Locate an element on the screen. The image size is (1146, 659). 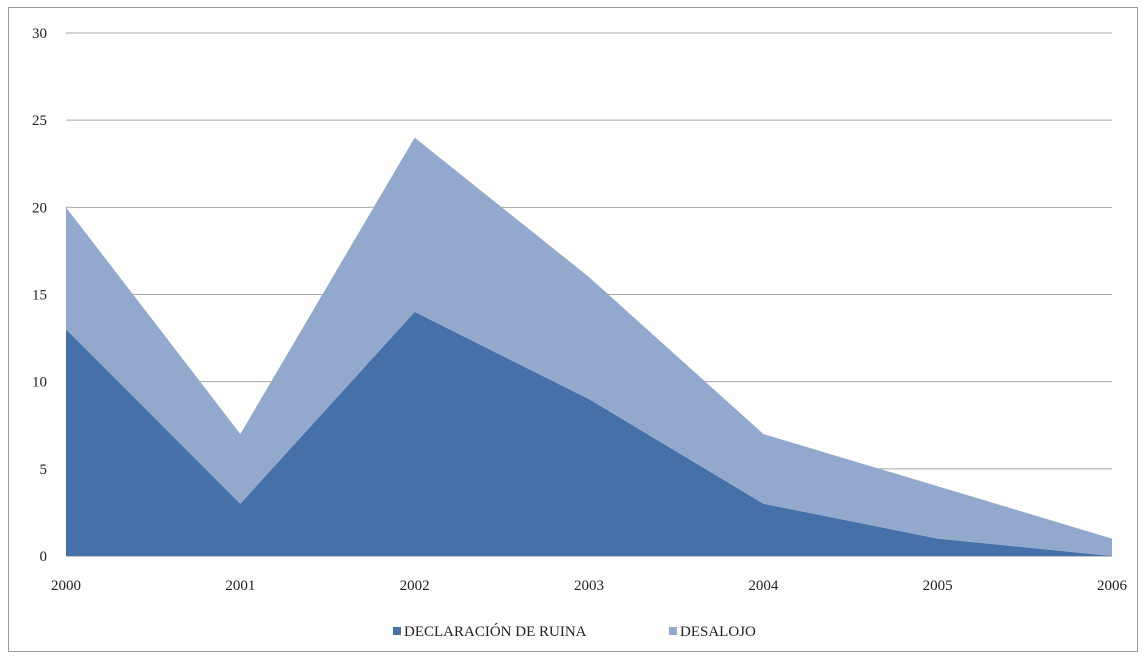
y-tick-label: 25 is located at coordinates (39, 121).